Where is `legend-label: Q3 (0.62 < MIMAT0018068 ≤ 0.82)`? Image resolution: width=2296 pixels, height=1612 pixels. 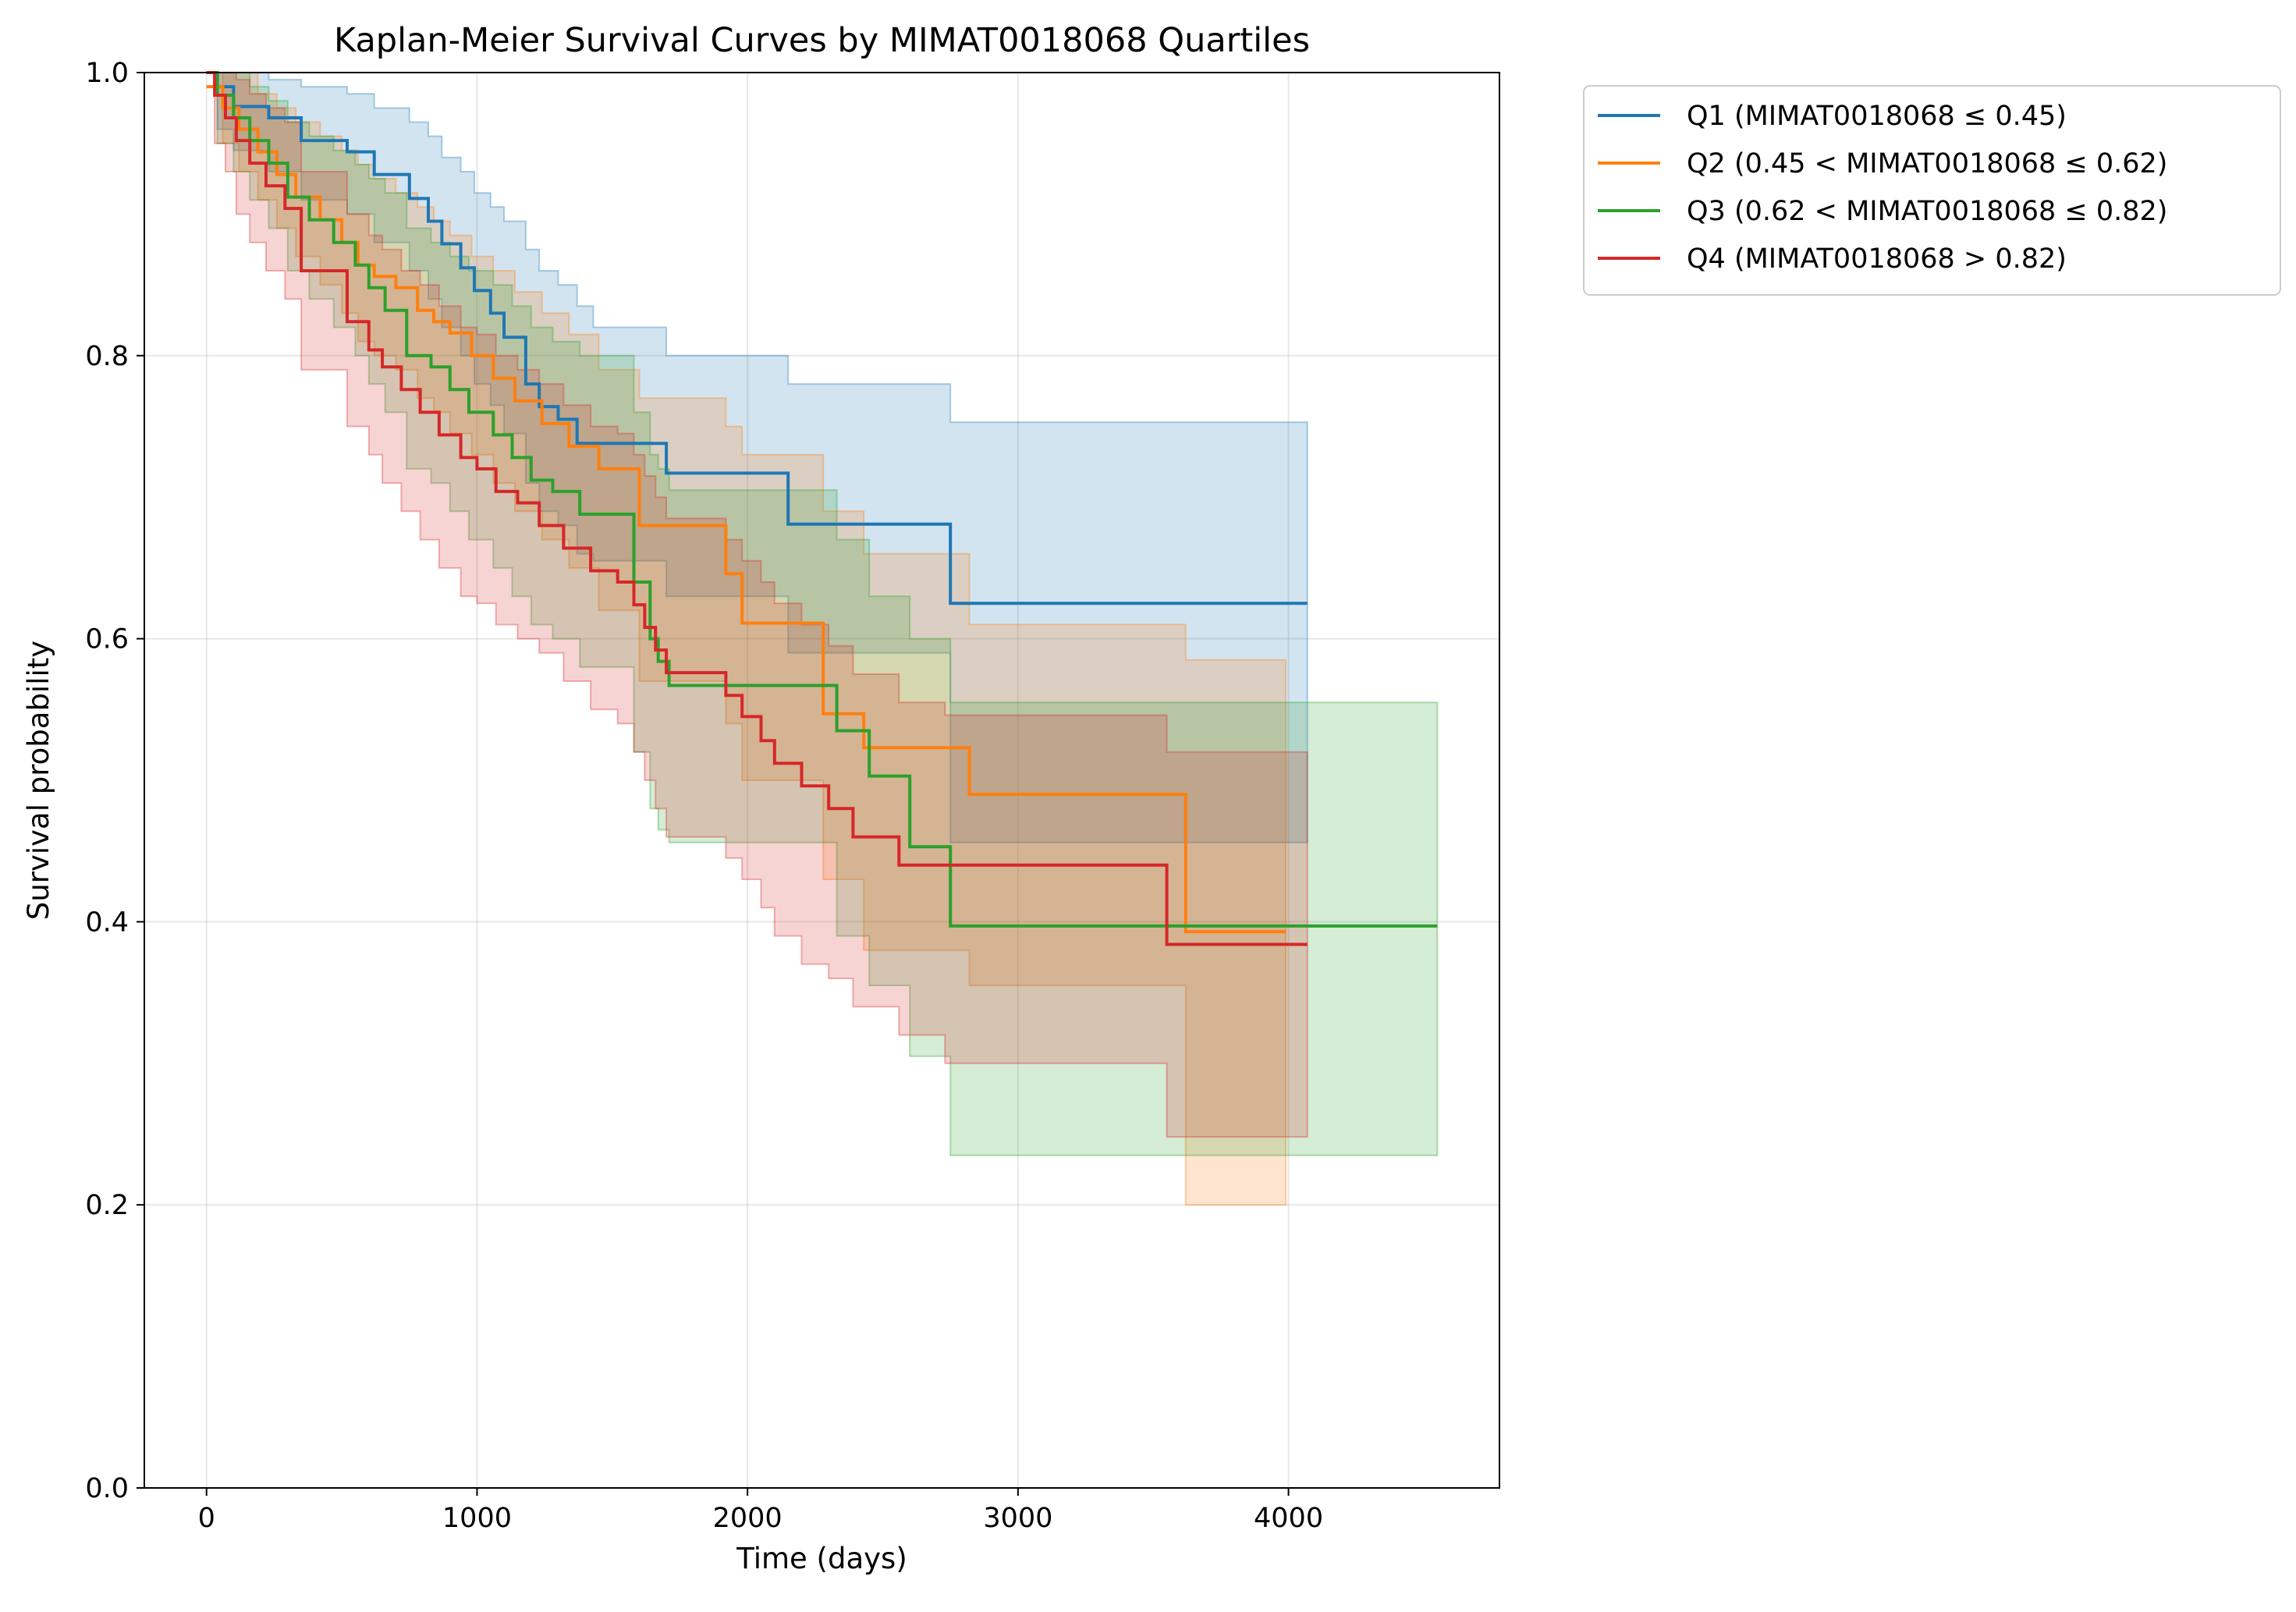 legend-label: Q3 (0.62 < MIMAT0018068 ≤ 0.82) is located at coordinates (1927, 211).